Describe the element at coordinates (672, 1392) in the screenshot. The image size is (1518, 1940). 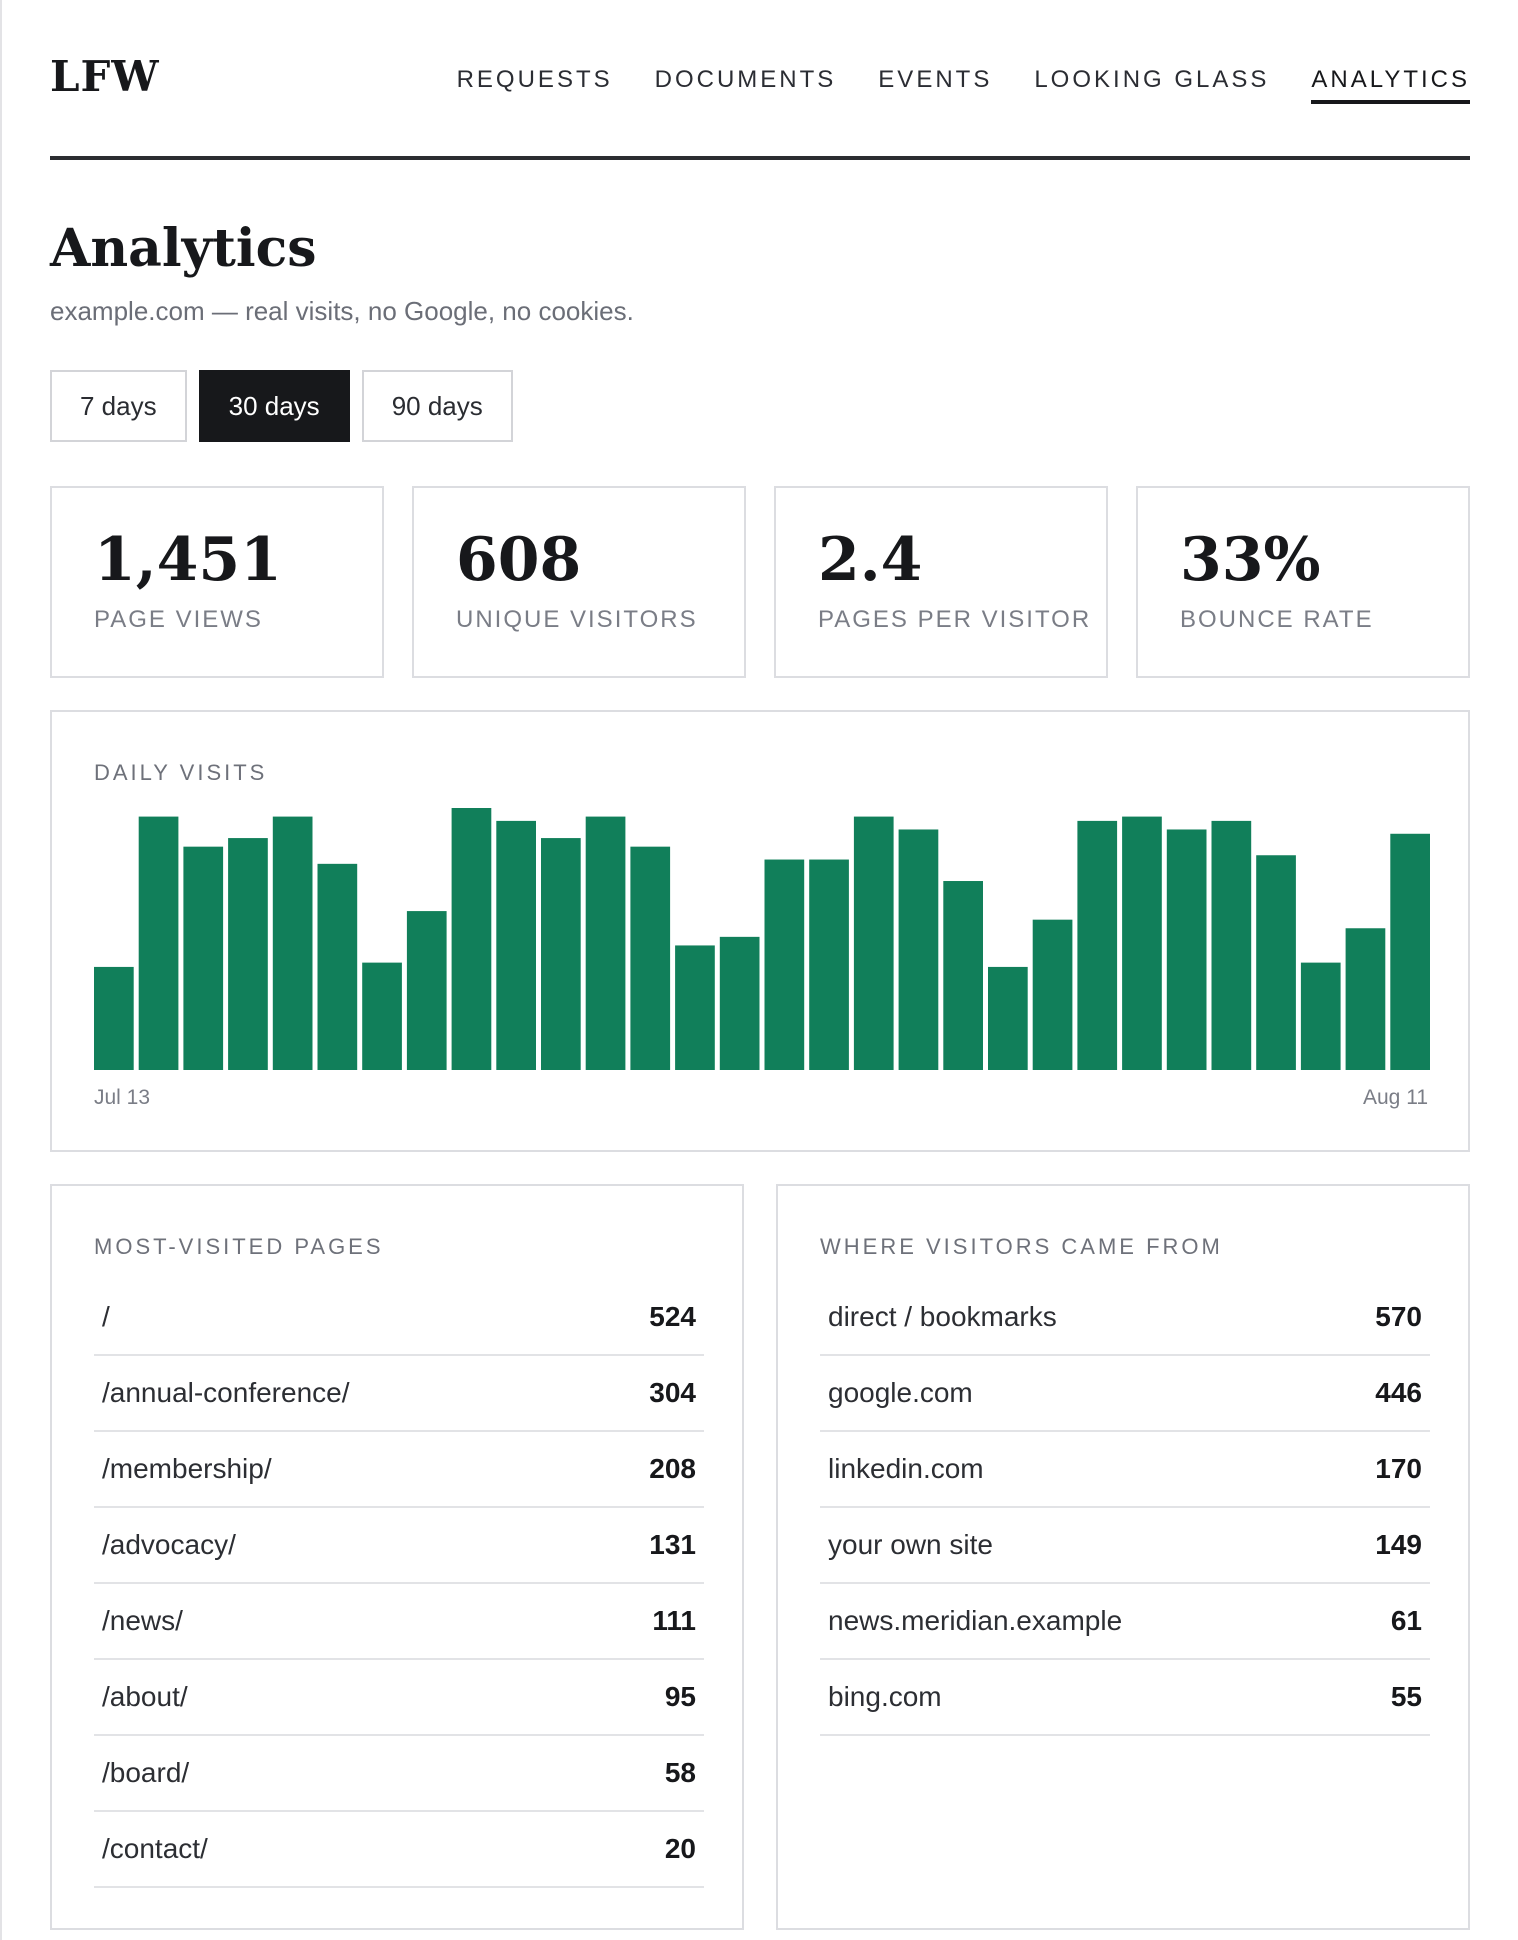
I see `page-count: 304` at that location.